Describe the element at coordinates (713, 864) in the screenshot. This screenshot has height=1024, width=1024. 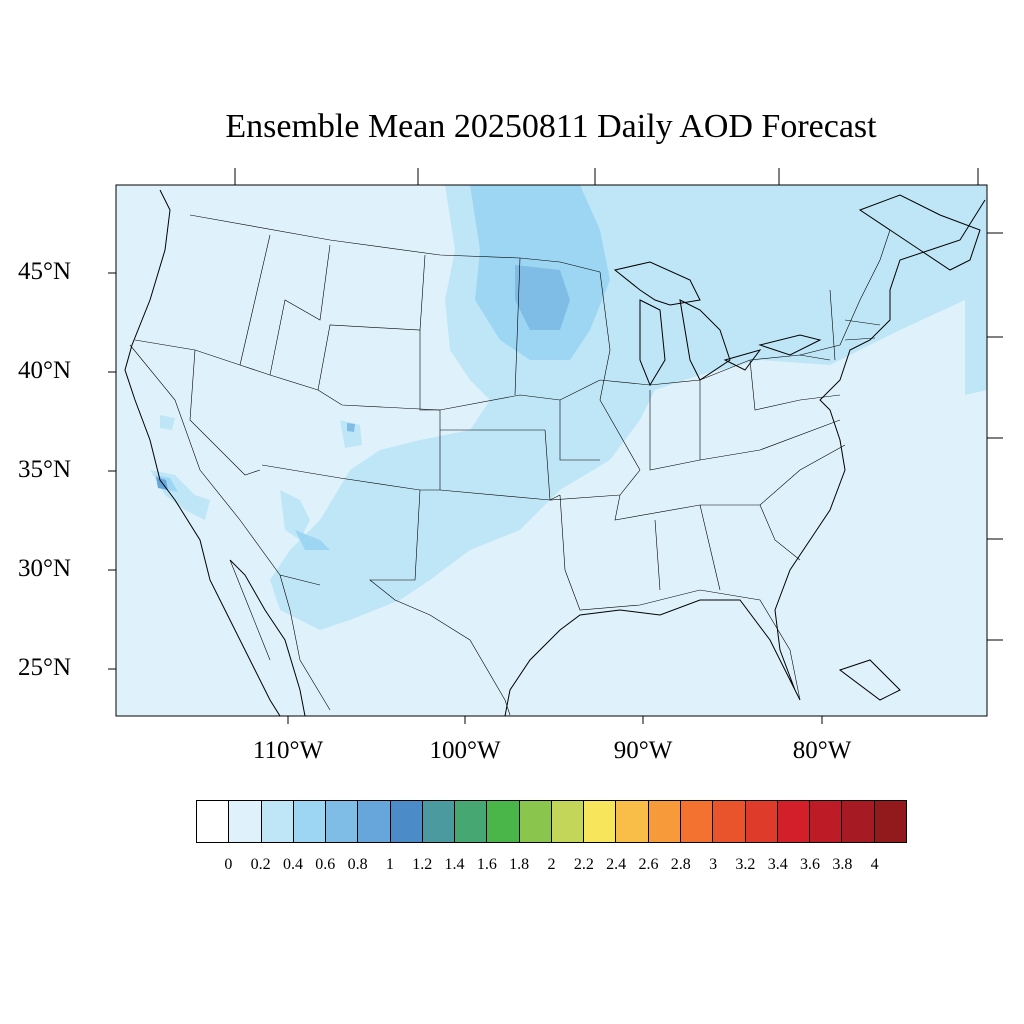
I see `colorbar-label: 3` at that location.